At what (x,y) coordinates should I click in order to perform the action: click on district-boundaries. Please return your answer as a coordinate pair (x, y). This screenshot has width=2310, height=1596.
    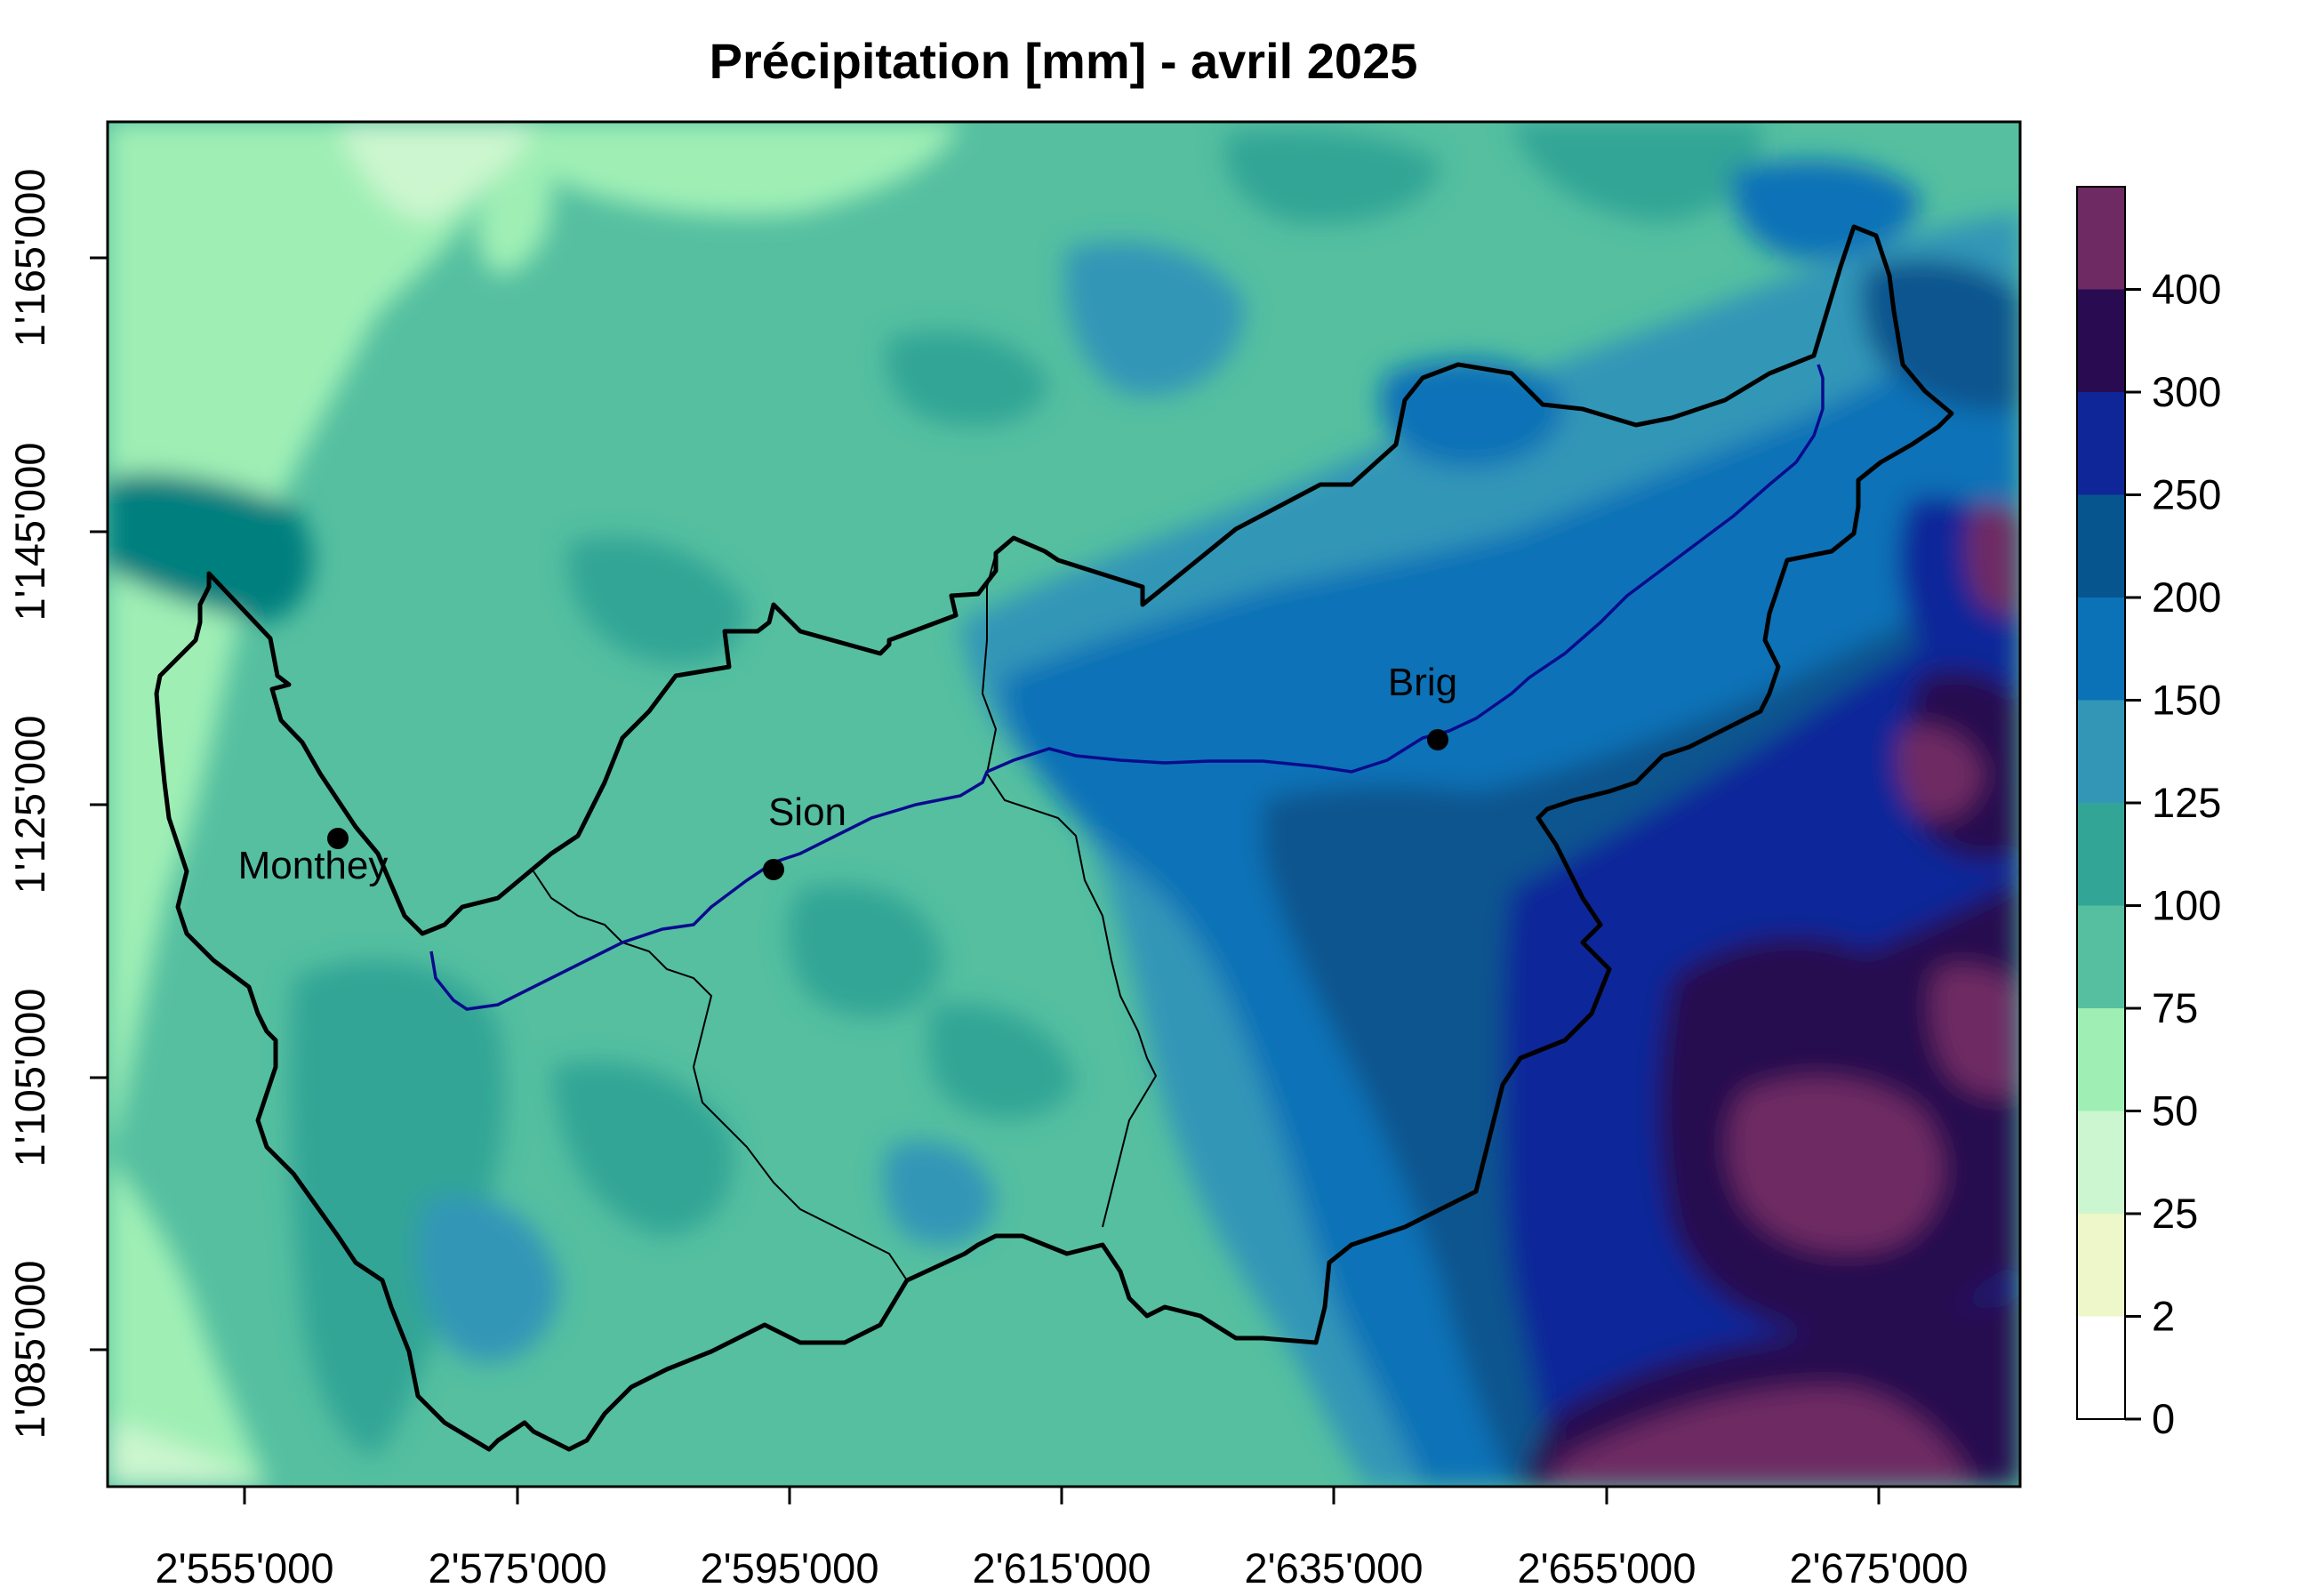
    Looking at the image, I should click on (1069, 890).